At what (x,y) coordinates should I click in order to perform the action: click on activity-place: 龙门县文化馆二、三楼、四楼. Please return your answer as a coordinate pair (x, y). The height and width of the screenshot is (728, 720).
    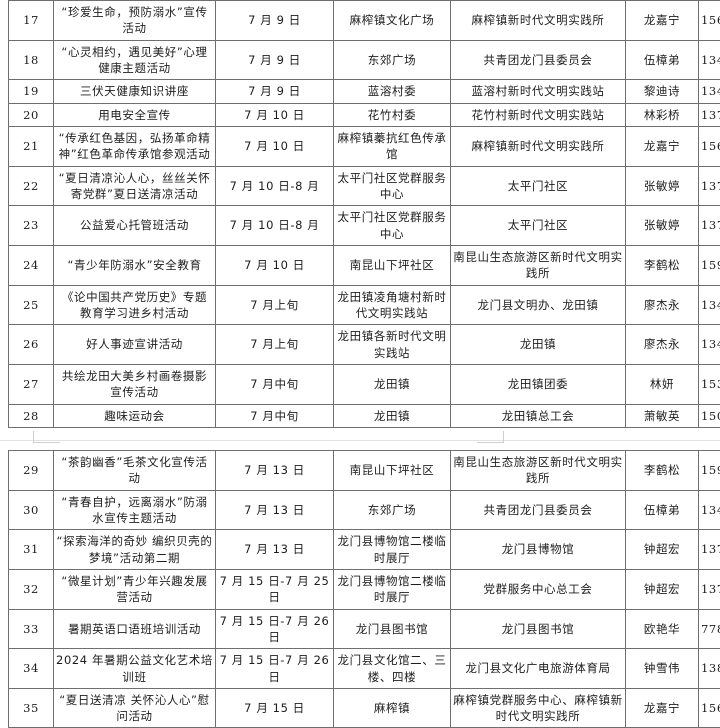
    Looking at the image, I should click on (392, 669).